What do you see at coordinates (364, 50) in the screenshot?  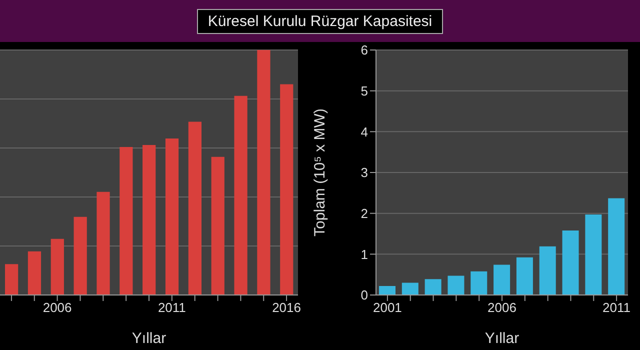 I see `y-tick-label: 6` at bounding box center [364, 50].